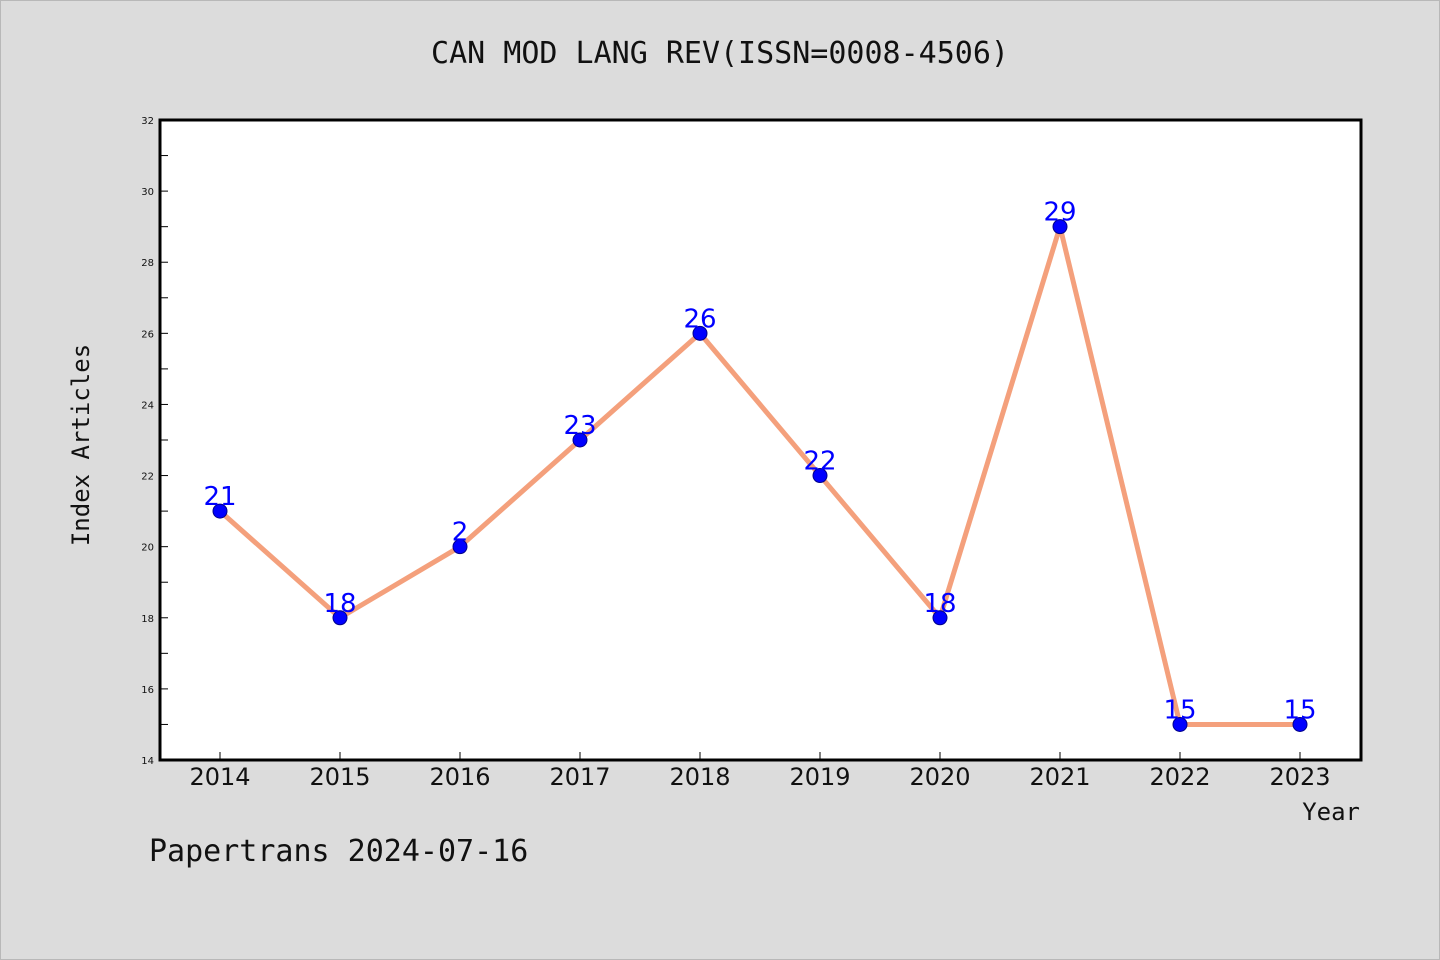 This screenshot has width=1440, height=960. I want to click on y-tick-label: 24, so click(147, 405).